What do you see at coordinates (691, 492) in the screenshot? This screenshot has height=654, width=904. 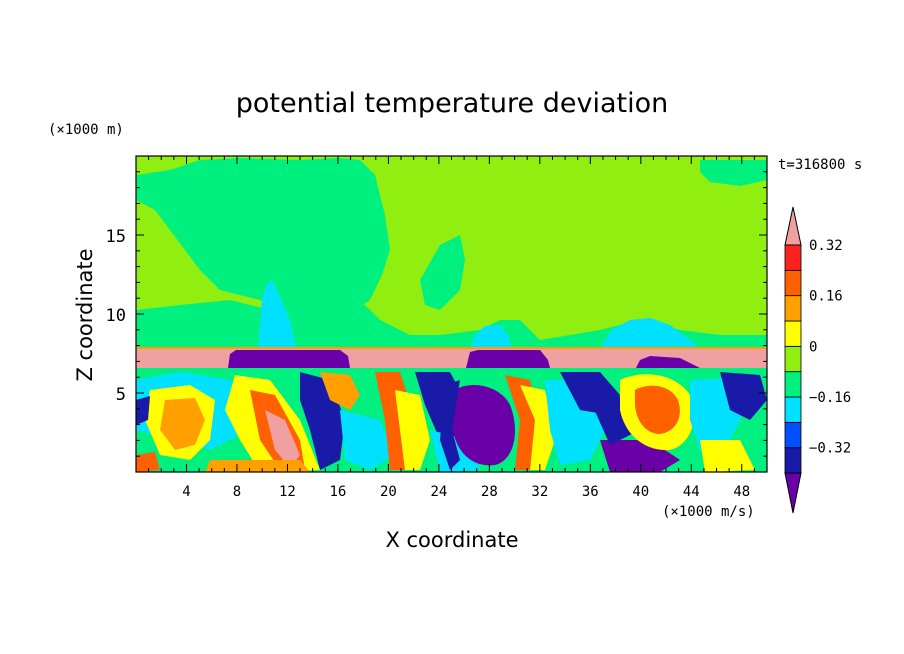 I see `x-tick-label: 44` at bounding box center [691, 492].